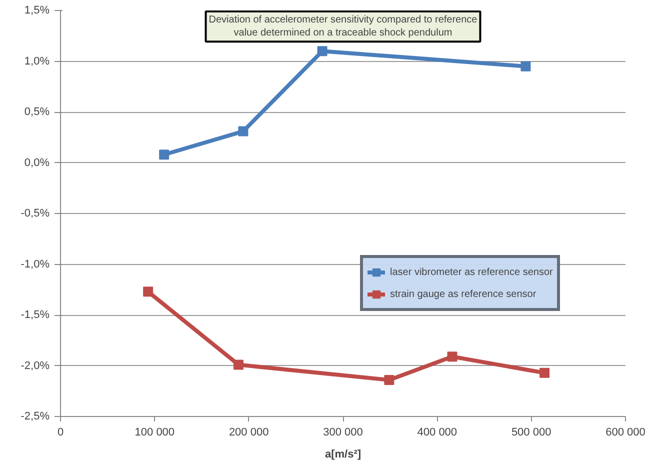 This screenshot has width=659, height=470. What do you see at coordinates (531, 432) in the screenshot?
I see `x-tick-label: 500 000` at bounding box center [531, 432].